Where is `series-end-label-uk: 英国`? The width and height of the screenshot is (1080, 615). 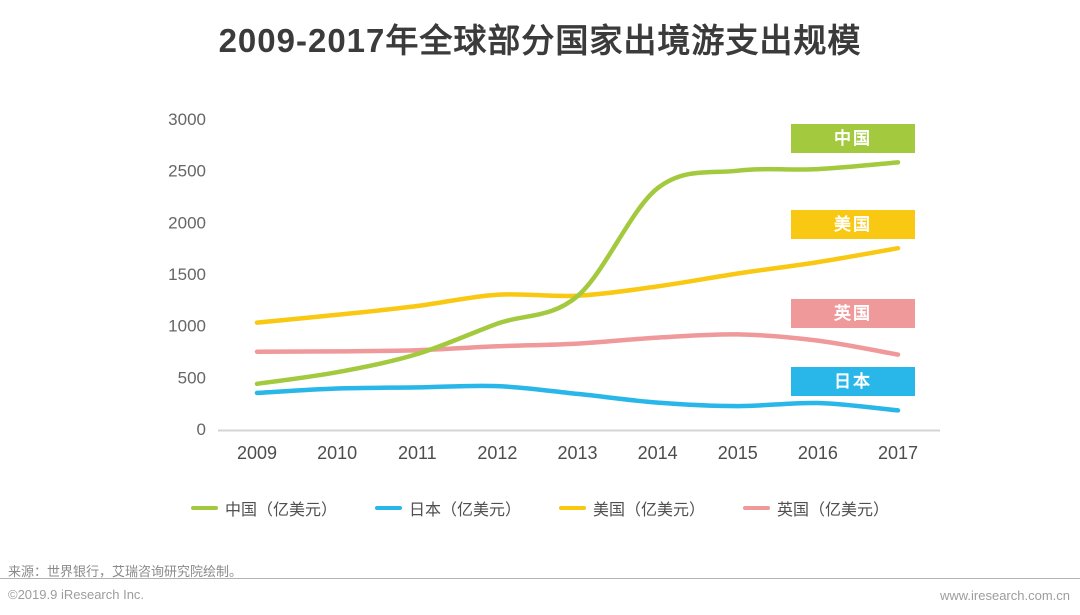 series-end-label-uk: 英国 is located at coordinates (853, 313).